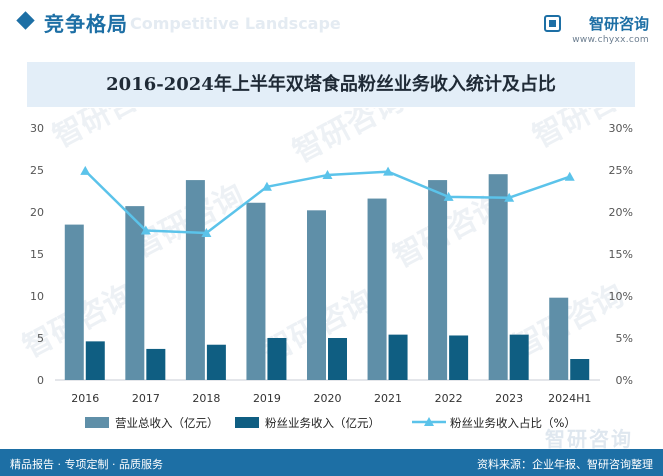 Image resolution: width=663 pixels, height=476 pixels. Describe the element at coordinates (267, 398) in the screenshot. I see `x-tick-label: 2019` at that location.